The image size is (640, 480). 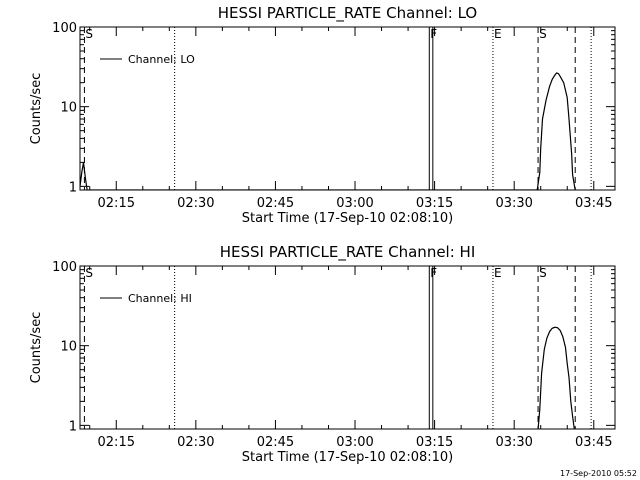 I want to click on timestamp-footer: 17-Sep-2010 05:52, so click(x=598, y=473).